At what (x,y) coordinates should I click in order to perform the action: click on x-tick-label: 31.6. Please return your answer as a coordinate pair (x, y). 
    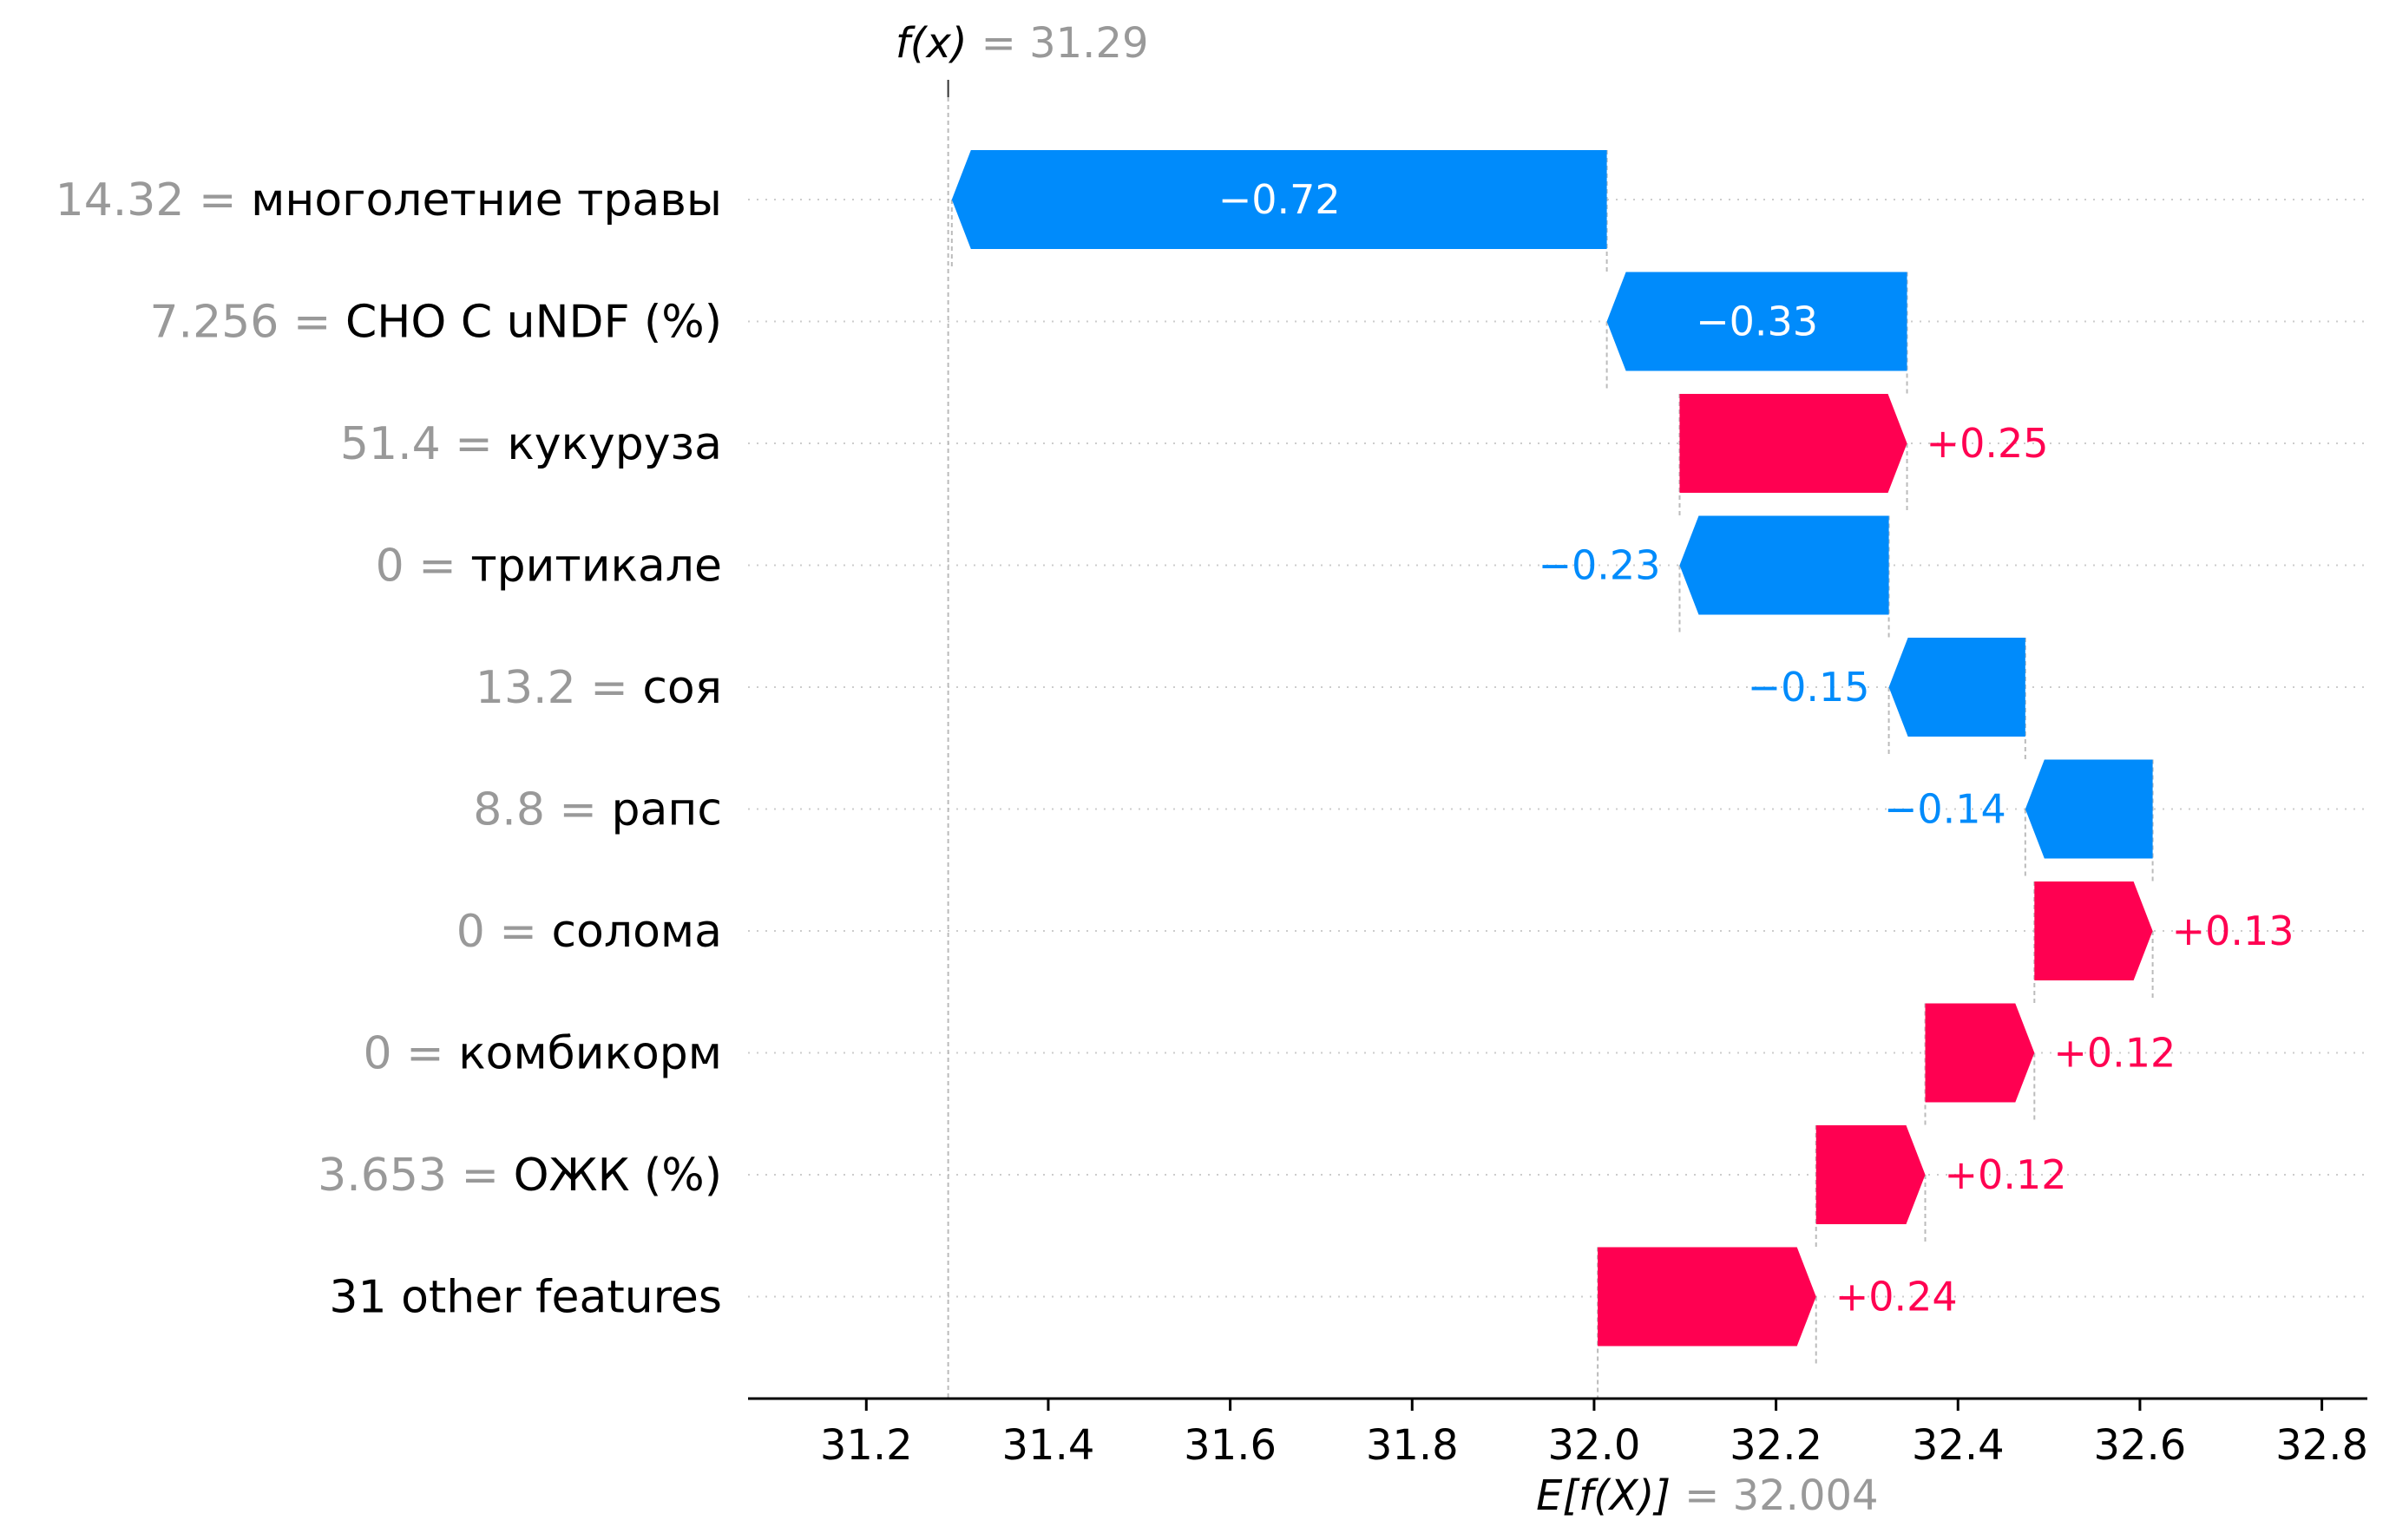
    Looking at the image, I should click on (1230, 1445).